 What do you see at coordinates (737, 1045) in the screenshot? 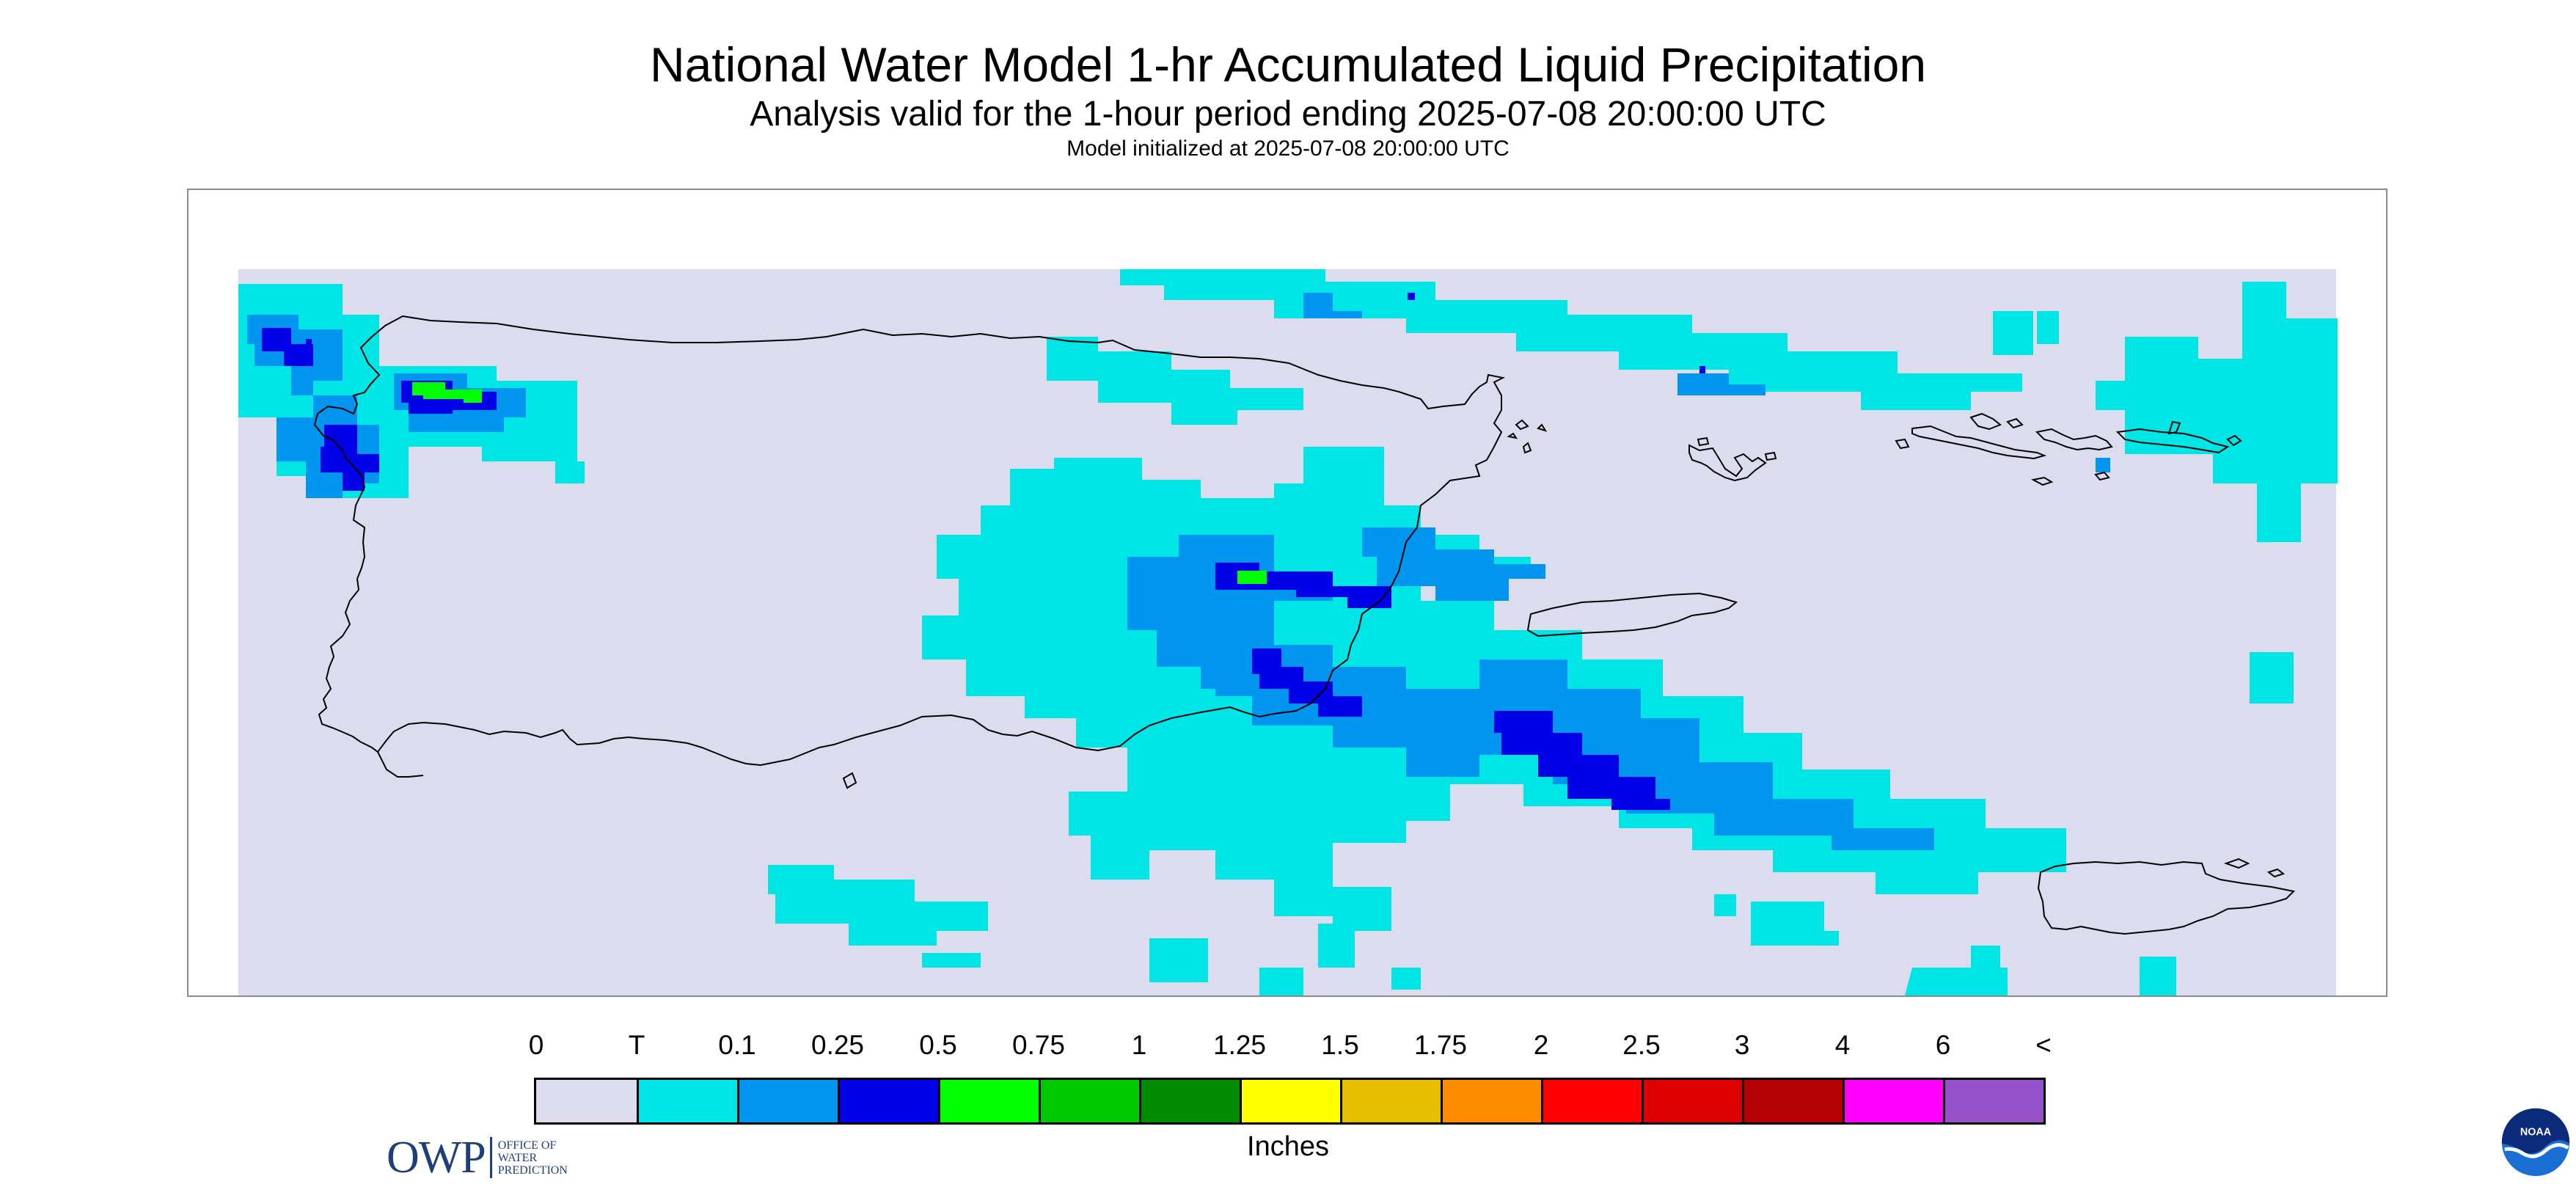
I see `legend-tick-label: 0.1` at bounding box center [737, 1045].